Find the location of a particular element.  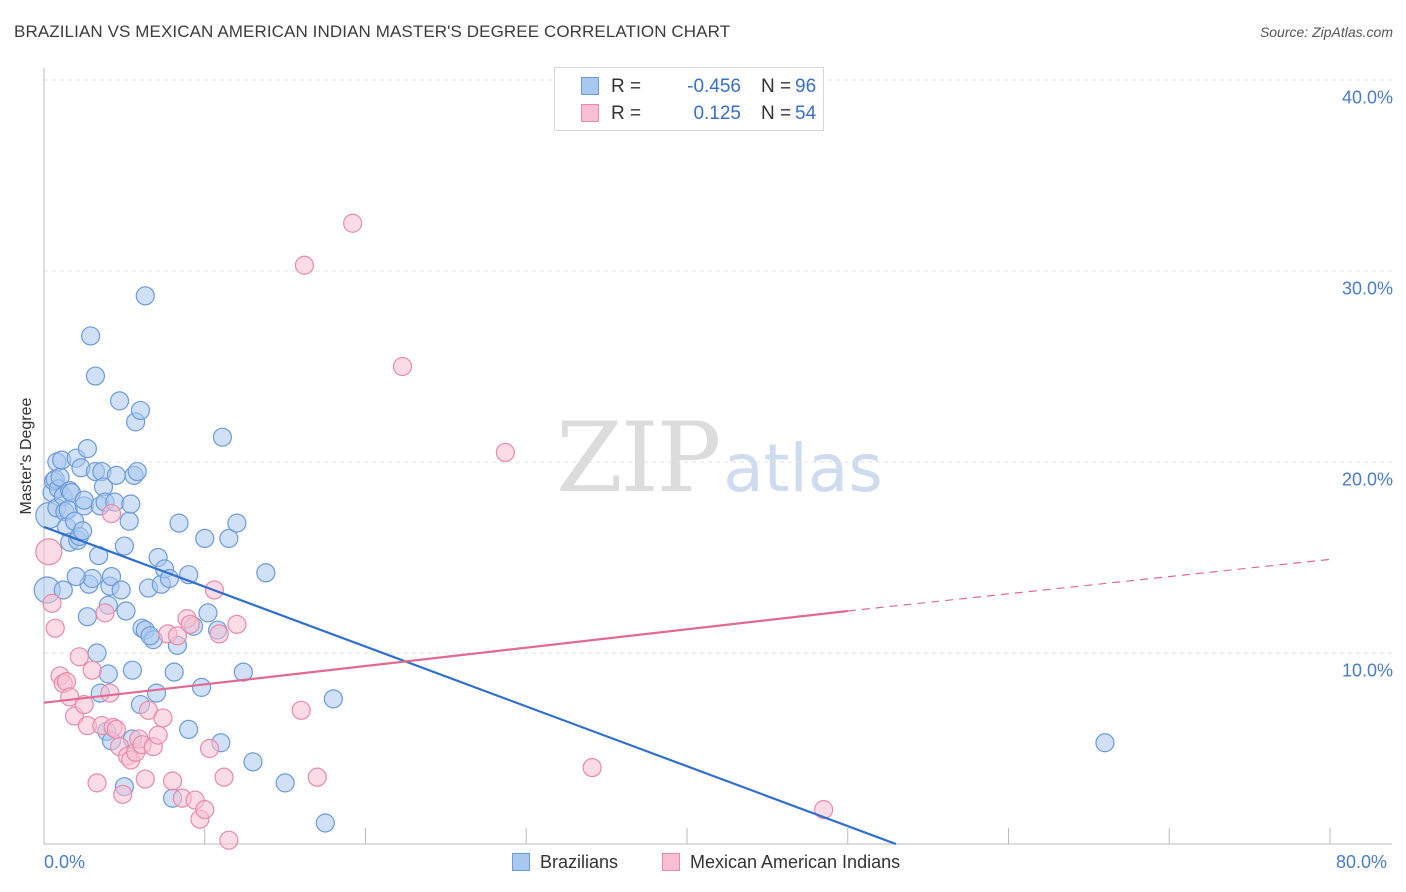

y-axis-label: Master's Degree is located at coordinates (26, 456).